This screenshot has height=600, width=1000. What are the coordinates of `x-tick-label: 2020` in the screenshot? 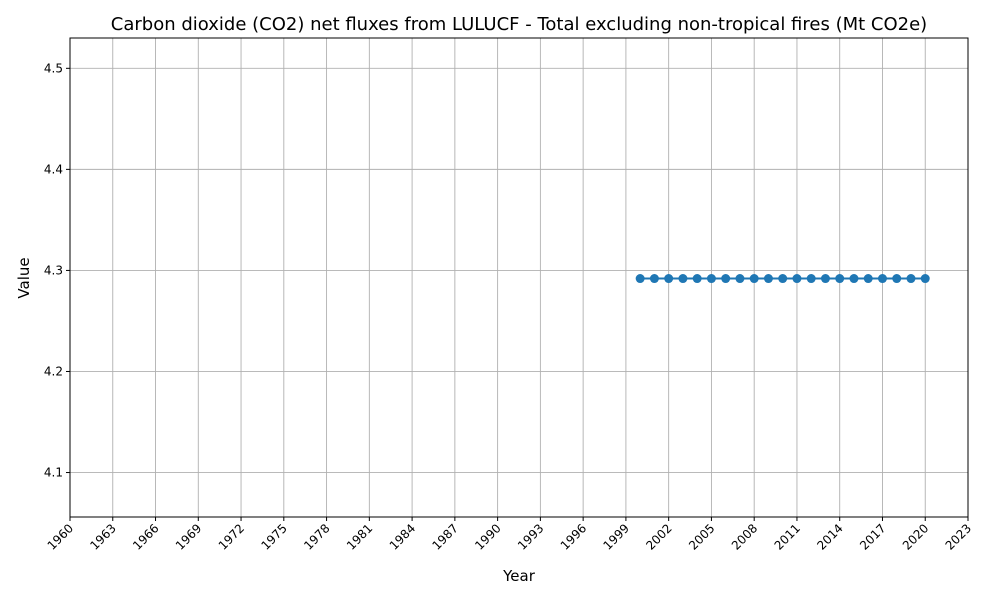 It's located at (915, 536).